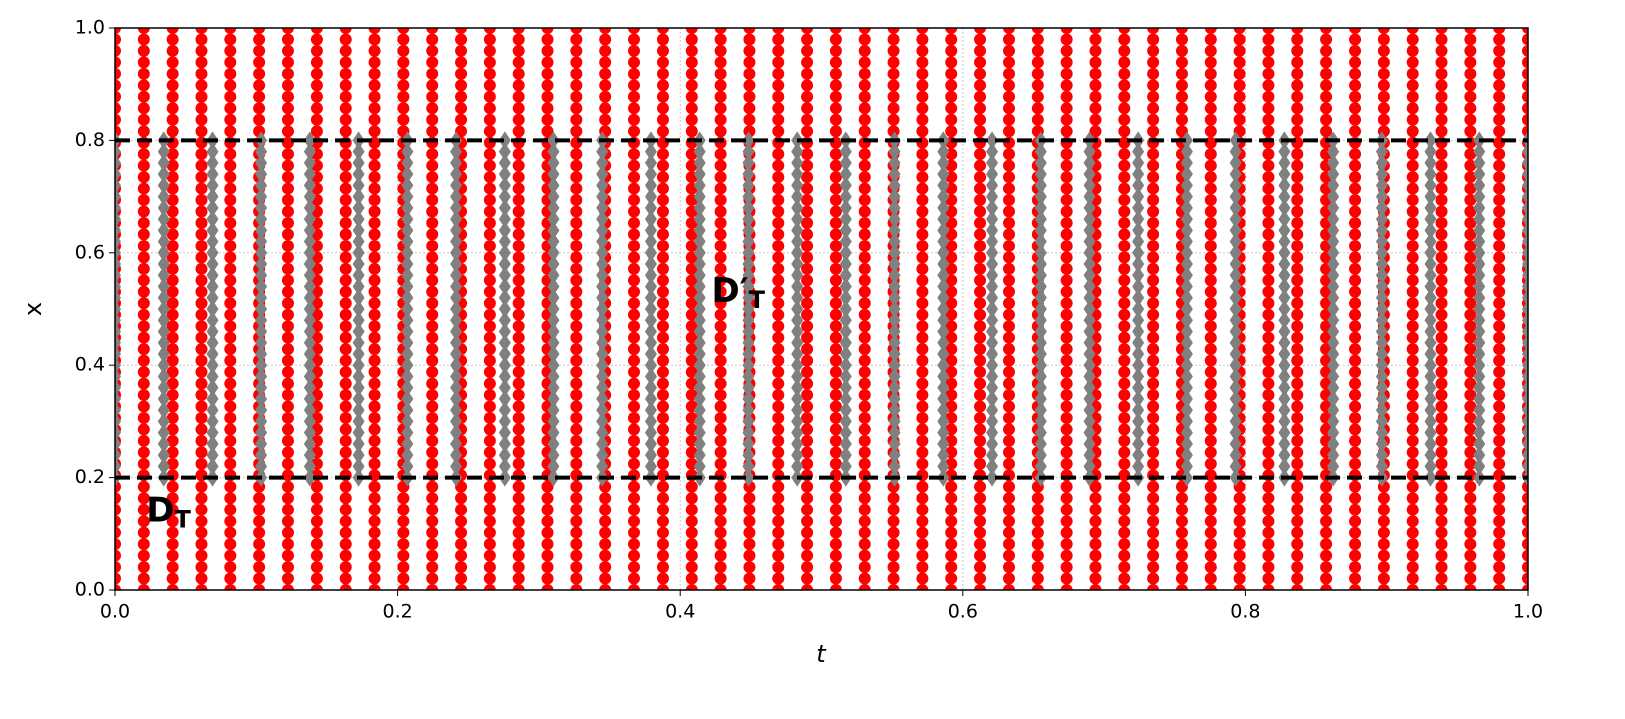  Describe the element at coordinates (90, 365) in the screenshot. I see `y-tick-label: 0.4` at that location.